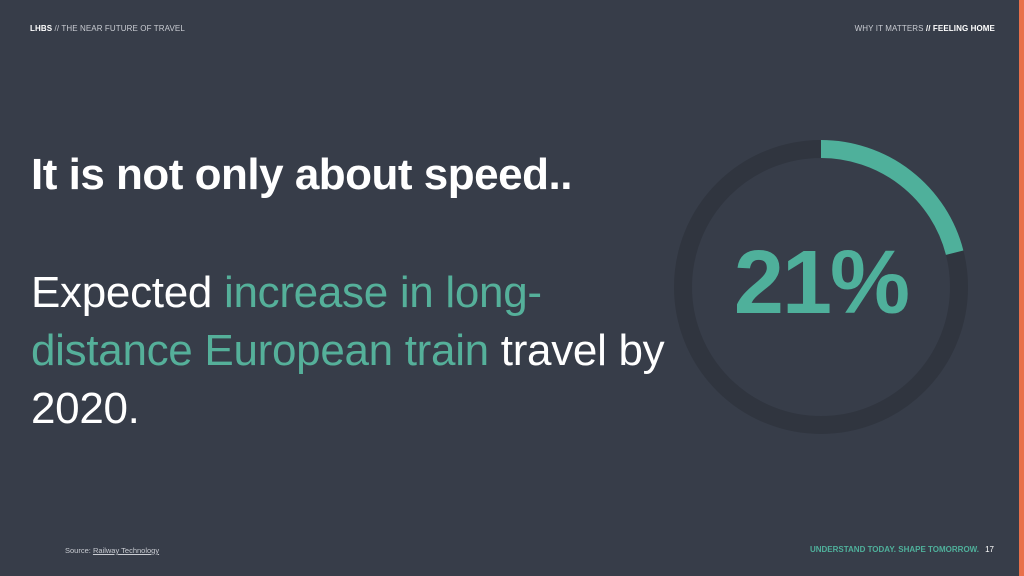  I want to click on progress-ring-arc, so click(892, 198).